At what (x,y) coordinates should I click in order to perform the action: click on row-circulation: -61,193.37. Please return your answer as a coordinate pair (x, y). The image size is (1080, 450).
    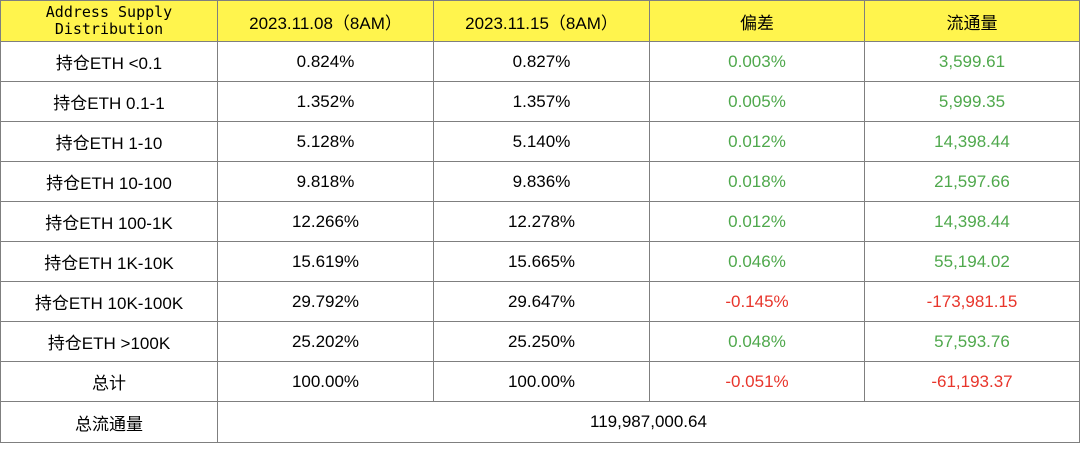
    Looking at the image, I should click on (972, 381).